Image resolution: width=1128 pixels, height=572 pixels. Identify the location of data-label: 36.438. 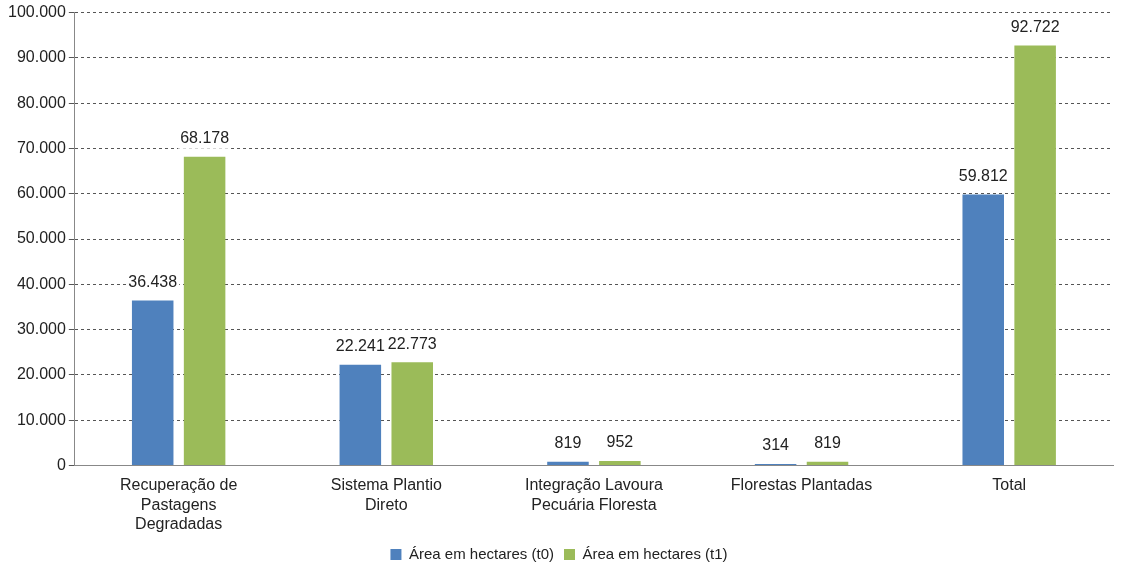
(153, 281).